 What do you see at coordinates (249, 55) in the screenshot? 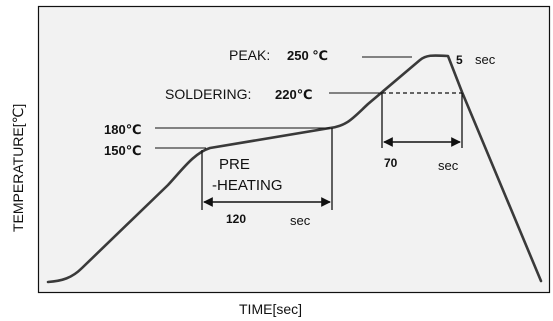
I see `peak-label: PEAK:` at bounding box center [249, 55].